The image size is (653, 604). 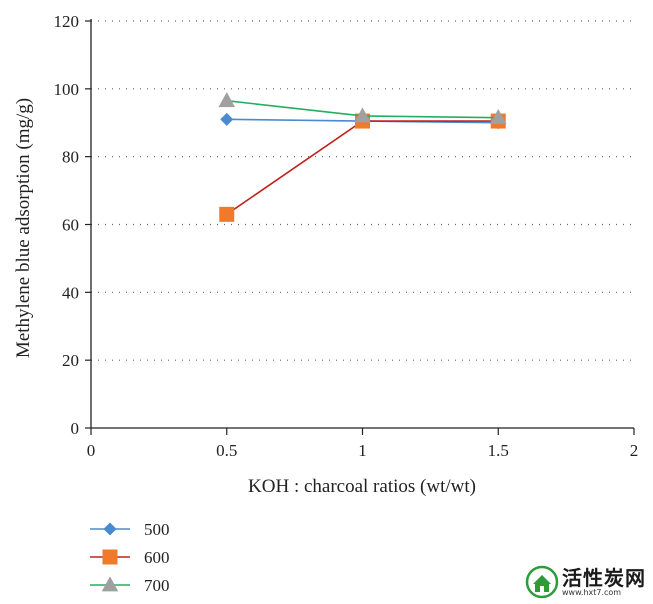 What do you see at coordinates (542, 582) in the screenshot?
I see `house-leaf-logo-icon` at bounding box center [542, 582].